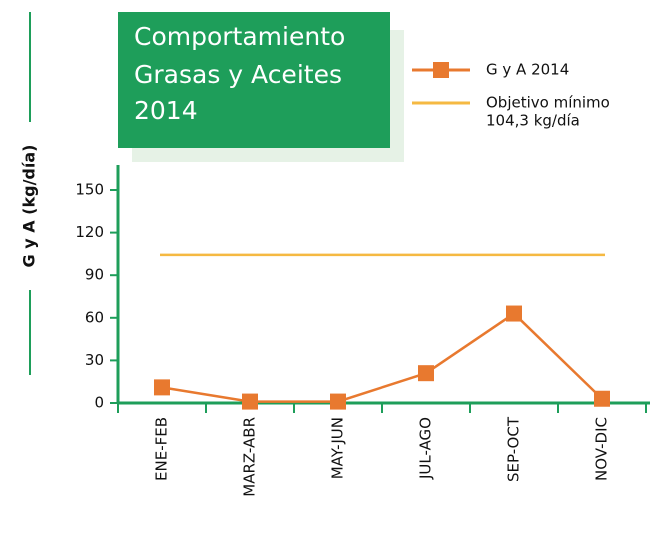 This screenshot has width=662, height=537. I want to click on y-tick-label: 120, so click(89, 232).